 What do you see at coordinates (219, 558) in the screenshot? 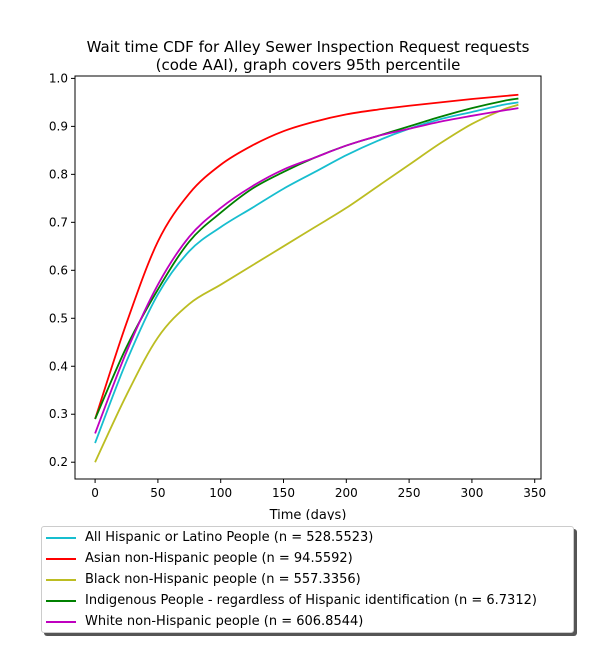
I see `legend-label: Asian non-Hispanic people (n = 94.5592)` at bounding box center [219, 558].